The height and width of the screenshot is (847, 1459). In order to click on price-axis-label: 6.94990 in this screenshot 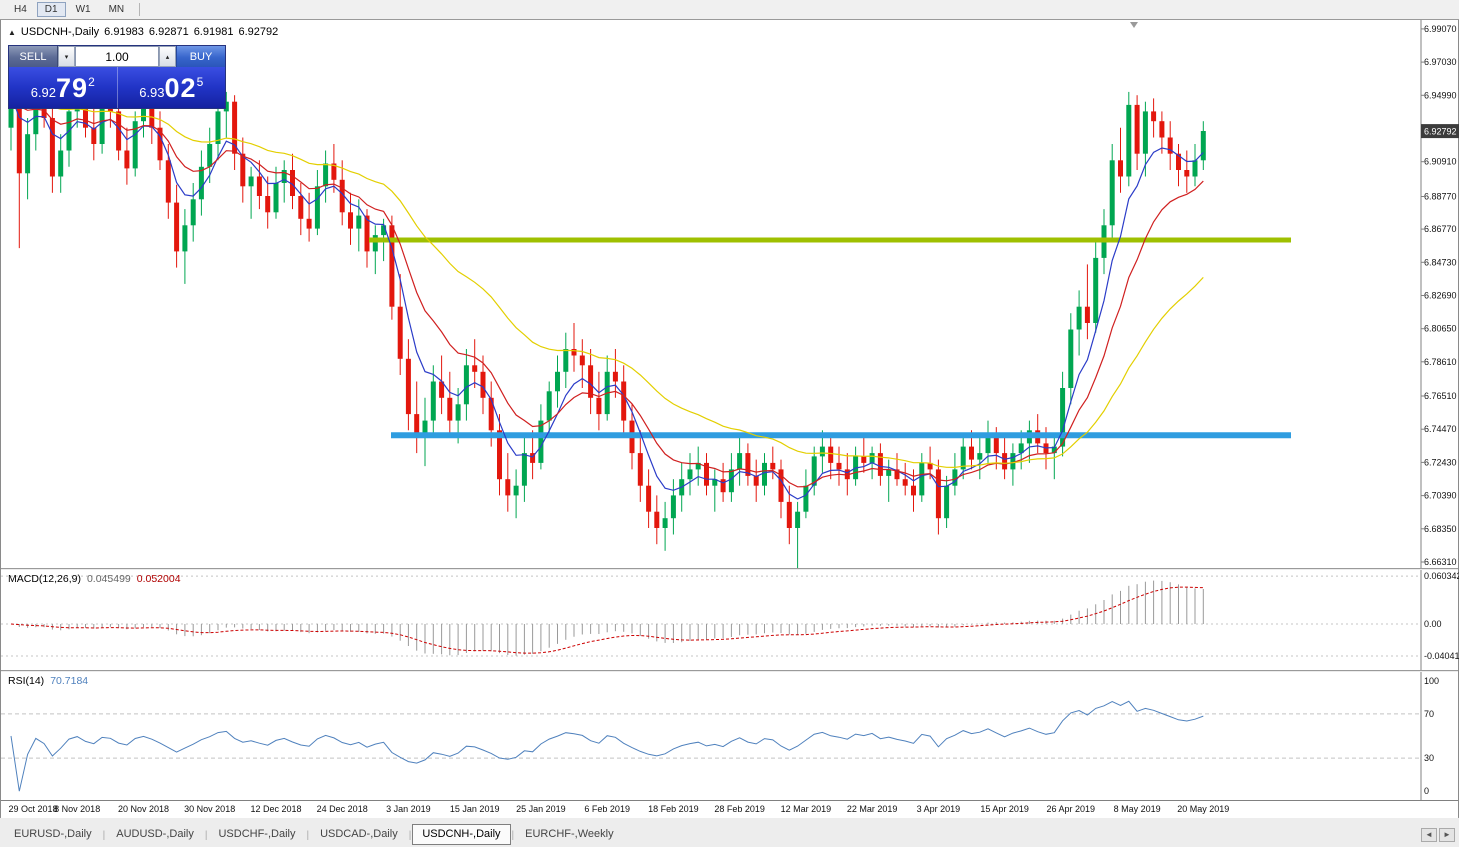, I will do `click(1440, 95)`.